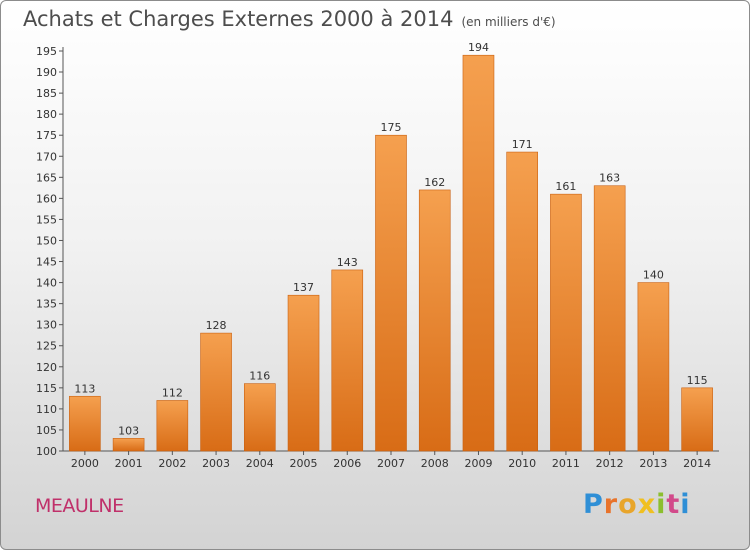 The width and height of the screenshot is (750, 550). I want to click on y-tick-label: 110, so click(46, 409).